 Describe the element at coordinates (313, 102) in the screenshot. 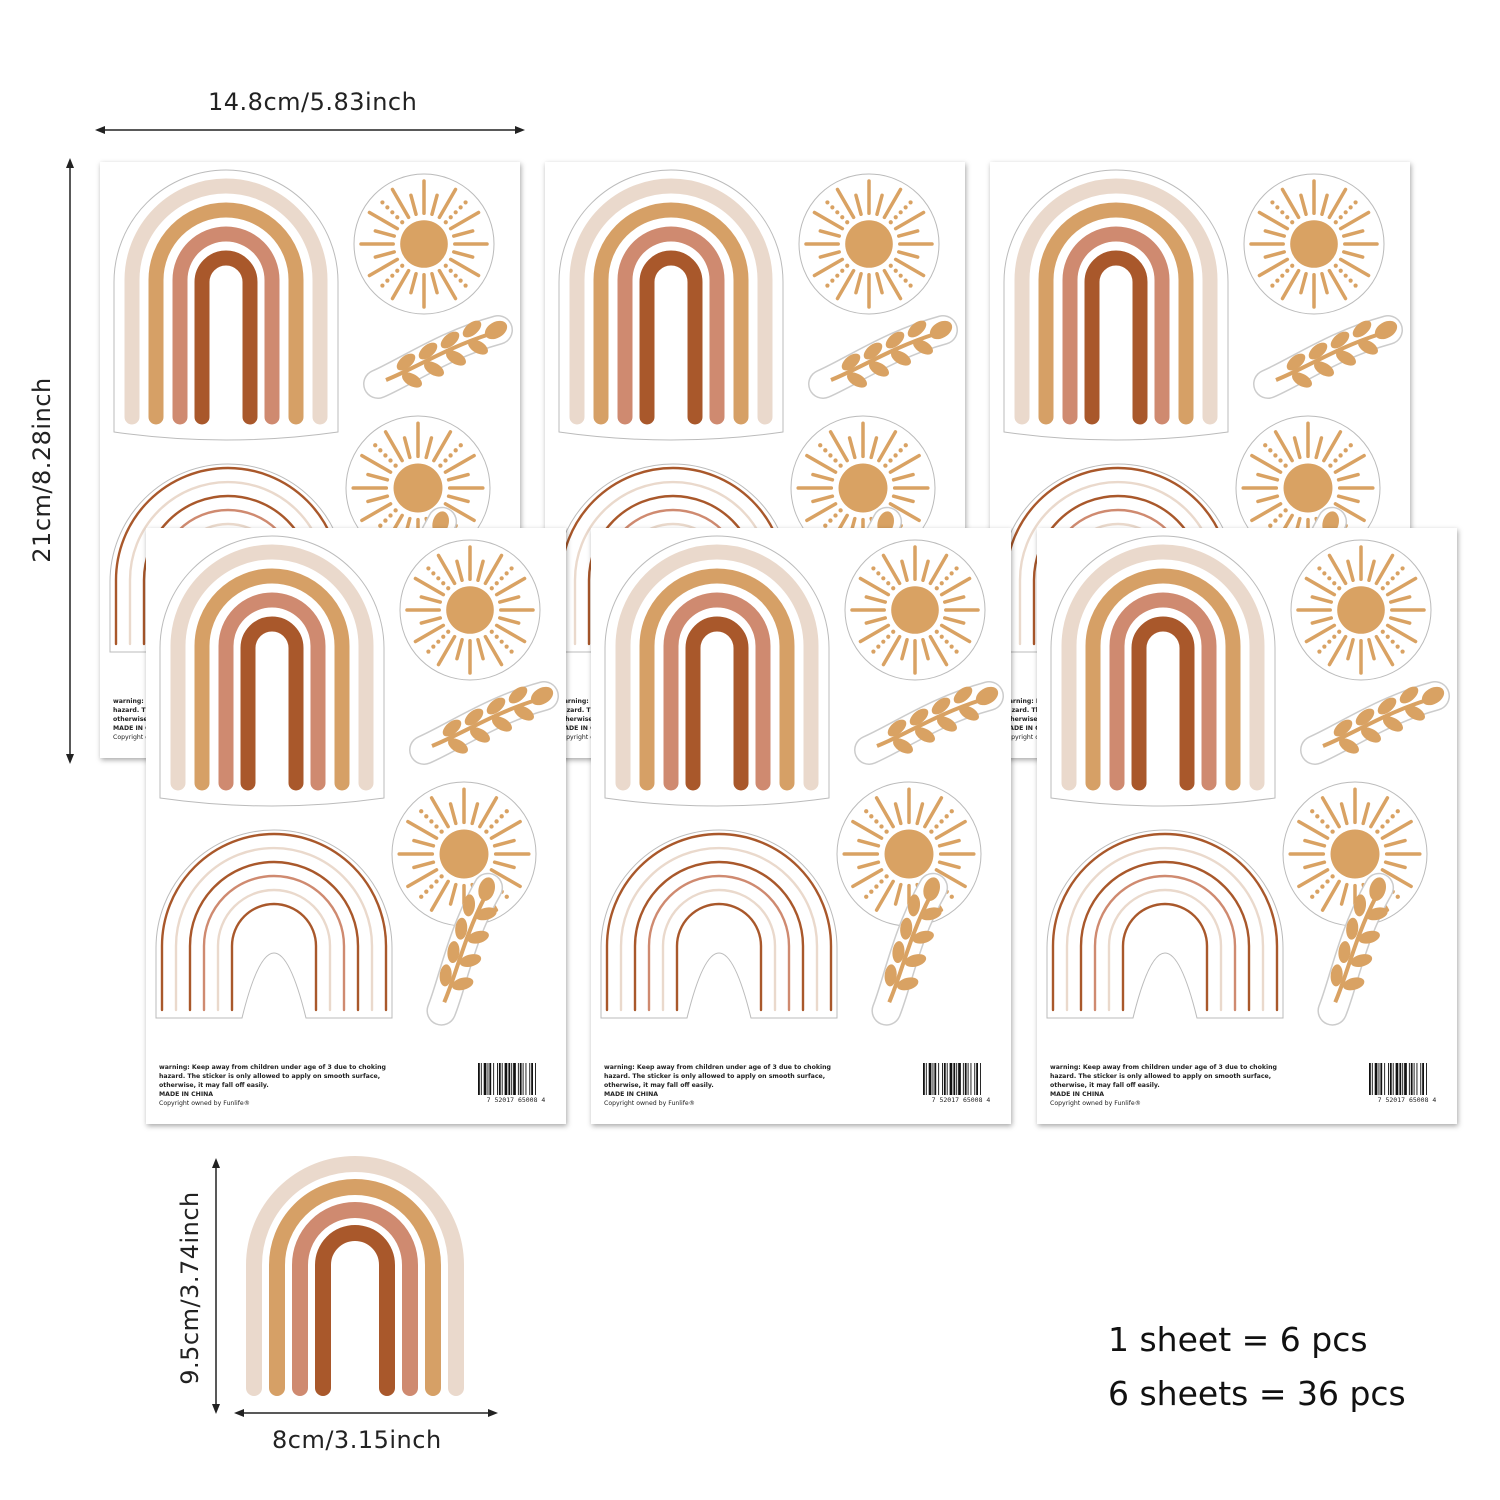

I see `sheet-width-label: 14.8cm/5.83inch` at that location.